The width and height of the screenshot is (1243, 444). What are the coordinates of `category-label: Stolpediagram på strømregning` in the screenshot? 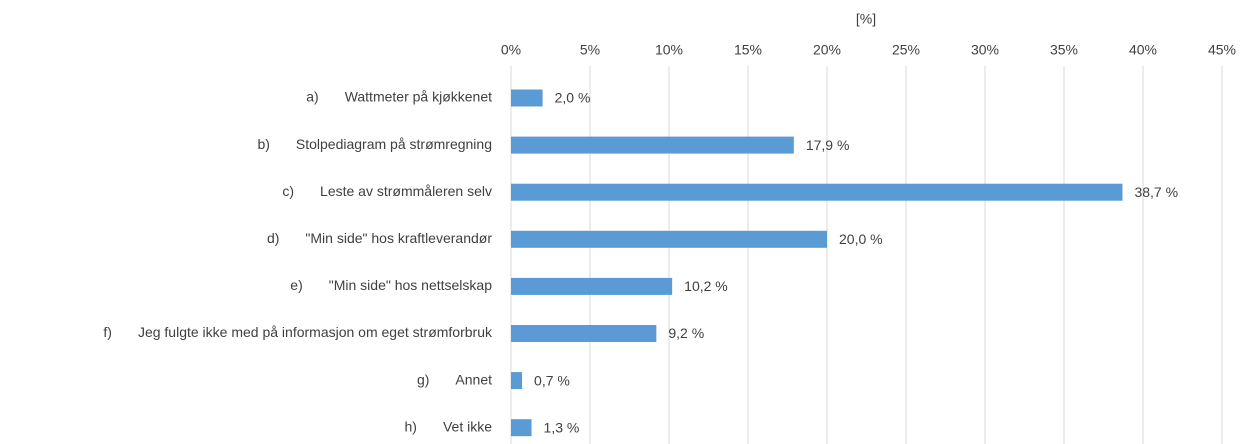 It's located at (394, 144).